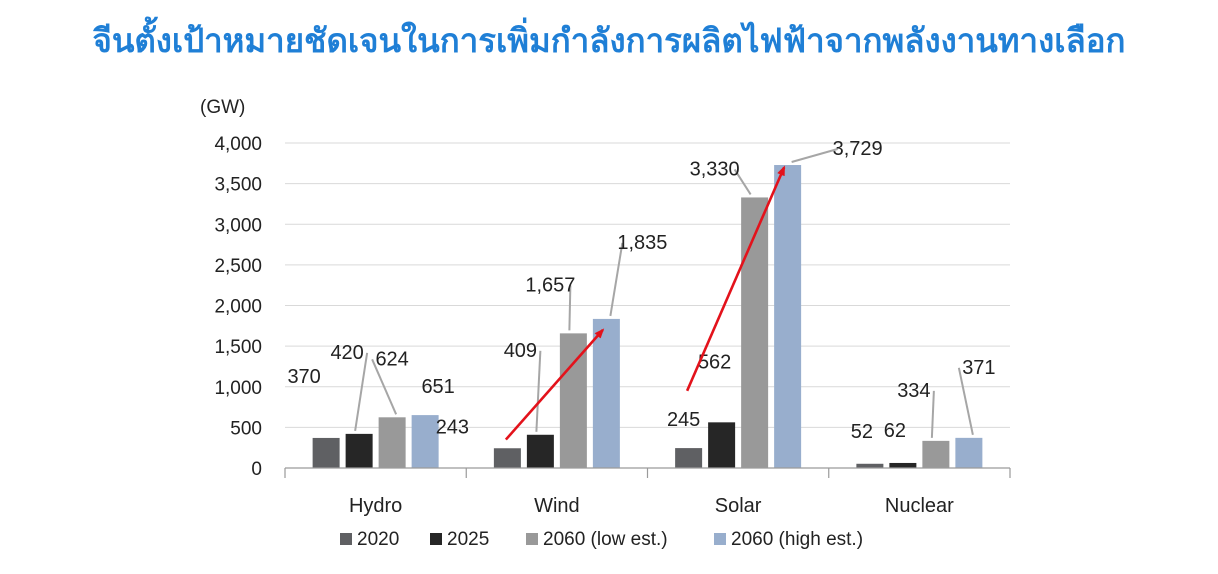 The image size is (1218, 574). What do you see at coordinates (452, 427) in the screenshot?
I see `data-label: 243` at bounding box center [452, 427].